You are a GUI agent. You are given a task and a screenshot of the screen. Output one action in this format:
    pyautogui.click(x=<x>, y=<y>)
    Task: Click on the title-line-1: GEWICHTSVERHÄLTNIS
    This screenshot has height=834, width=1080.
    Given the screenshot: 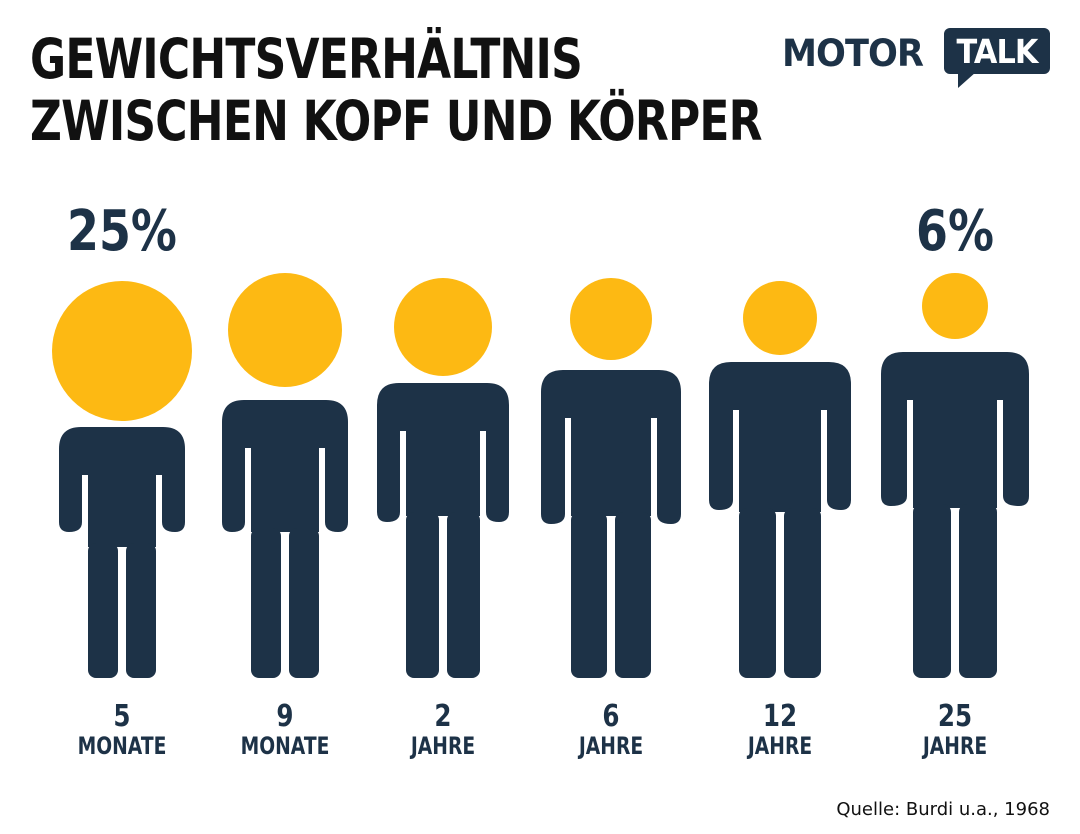 What is the action you would take?
    pyautogui.click(x=306, y=59)
    